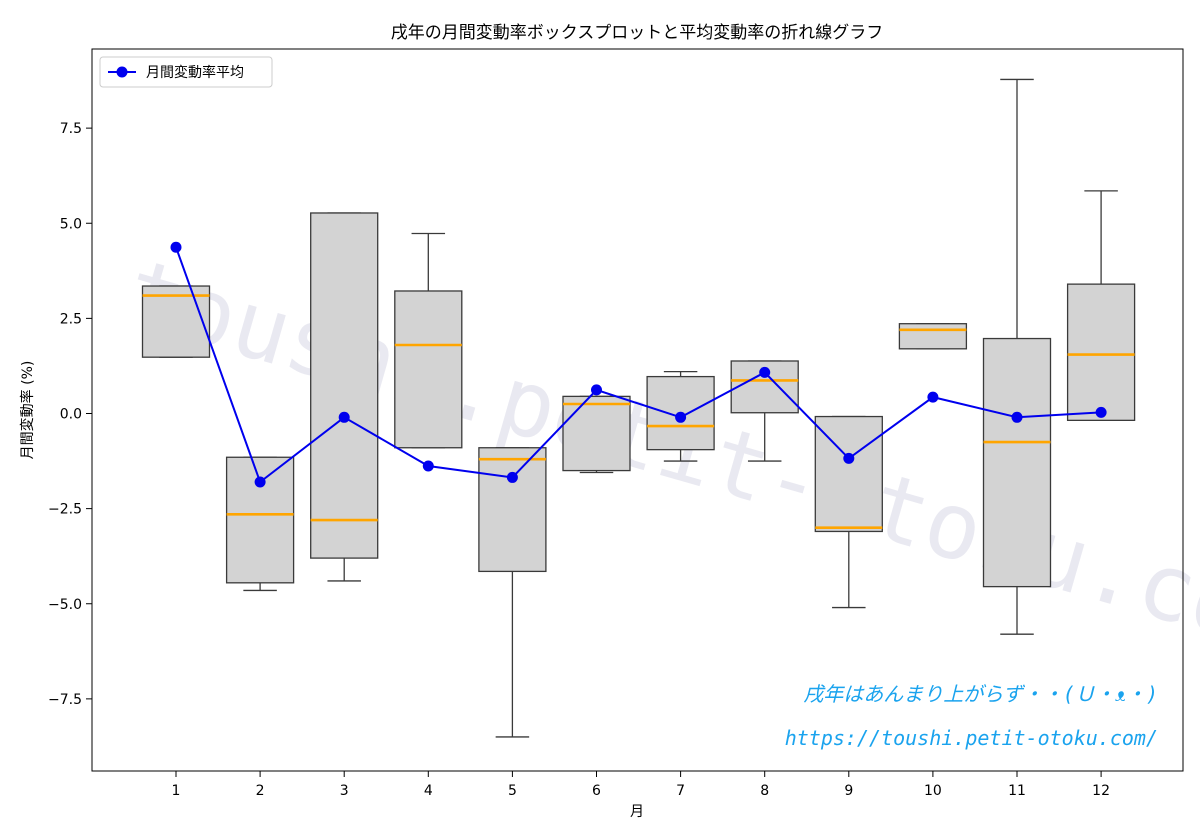 The image size is (1200, 826). I want to click on legend-frame, so click(186, 72).